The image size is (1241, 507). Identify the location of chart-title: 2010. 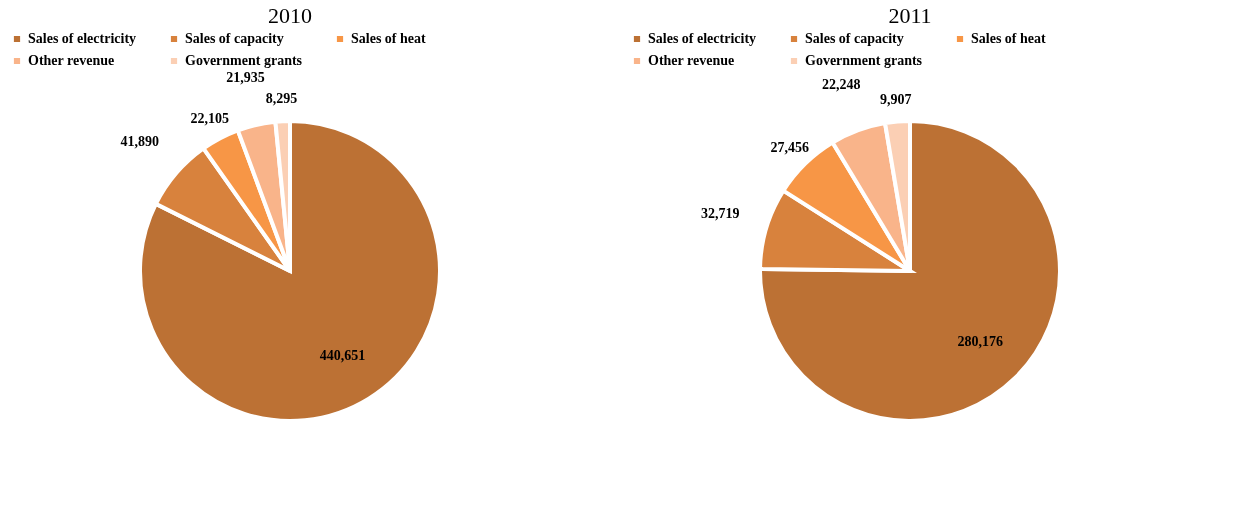
(290, 15).